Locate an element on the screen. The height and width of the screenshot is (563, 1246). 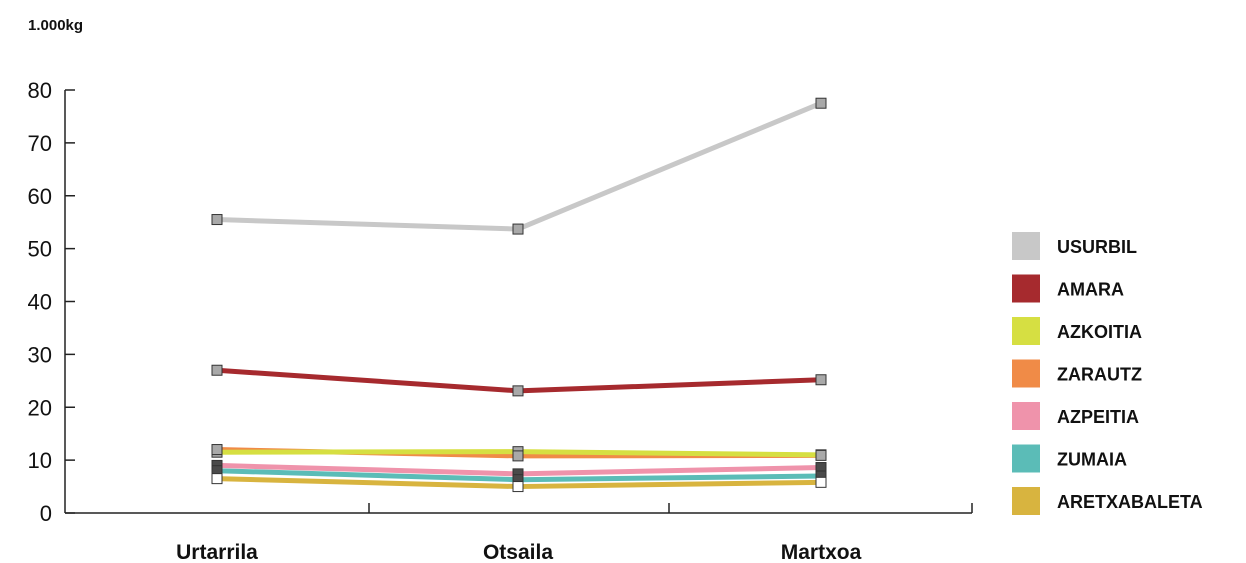
legend-label: ZUMAIA is located at coordinates (1092, 460).